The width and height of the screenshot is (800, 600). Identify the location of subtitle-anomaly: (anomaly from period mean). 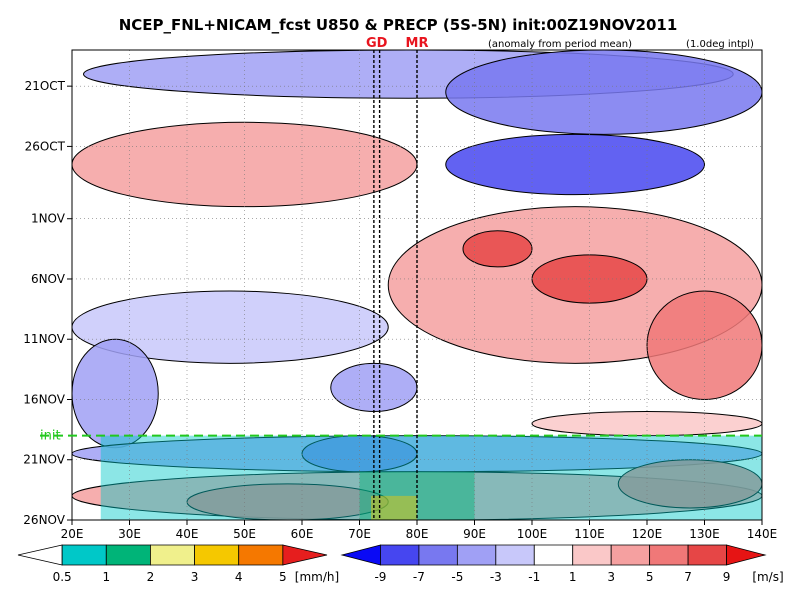
(560, 44).